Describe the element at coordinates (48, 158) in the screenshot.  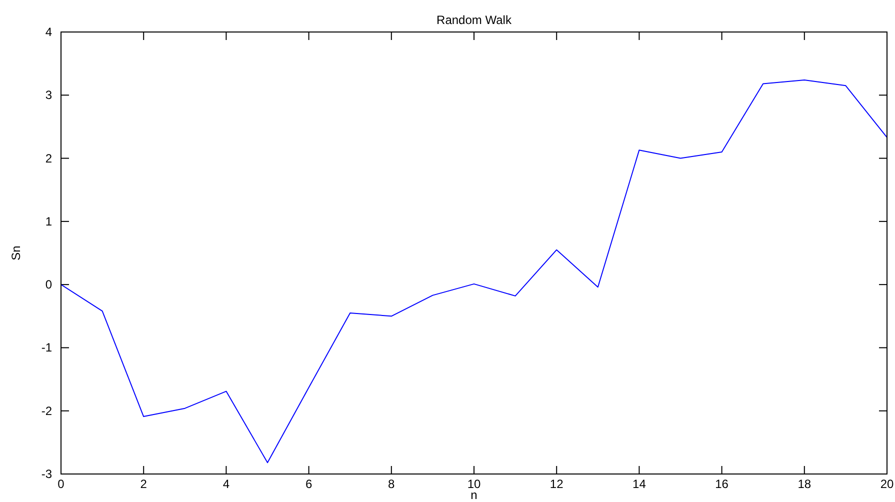
I see `y-tick-label: 2` at that location.